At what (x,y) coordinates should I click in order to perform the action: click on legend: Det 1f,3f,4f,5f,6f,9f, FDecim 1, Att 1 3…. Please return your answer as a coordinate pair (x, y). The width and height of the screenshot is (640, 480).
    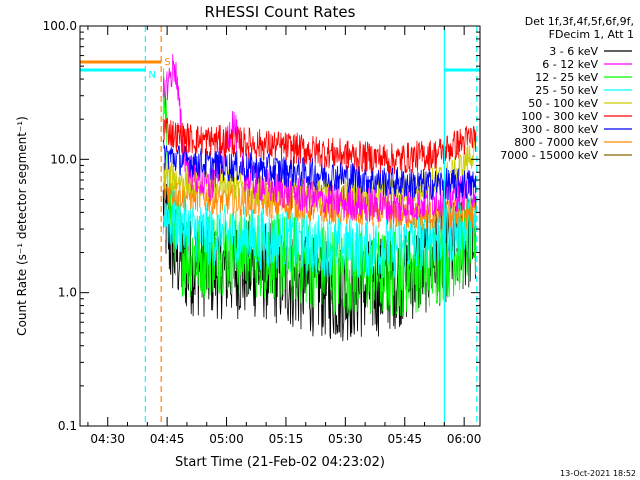
    Looking at the image, I should click on (567, 88).